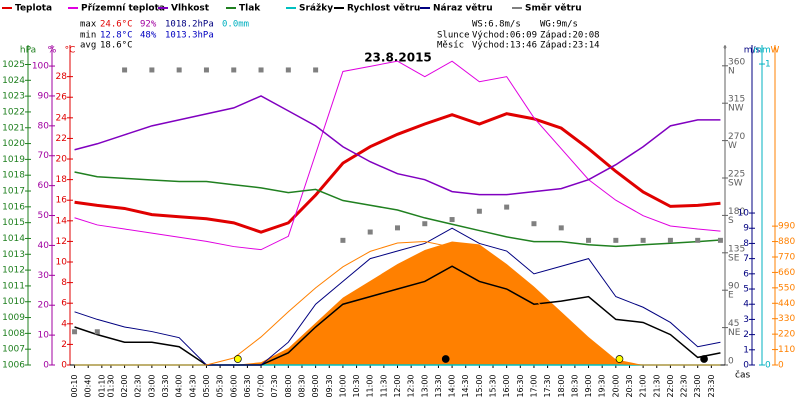 This screenshot has width=800, height=400. I want to click on y-tick-label: 1012, so click(13, 271).